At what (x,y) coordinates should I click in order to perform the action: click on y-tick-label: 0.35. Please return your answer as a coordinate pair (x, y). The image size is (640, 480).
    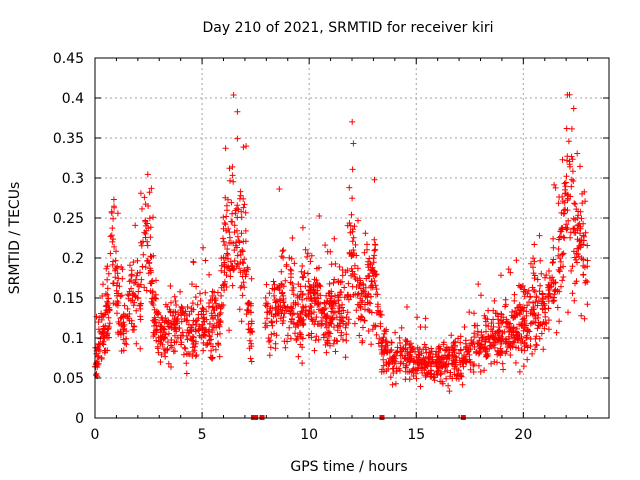
    Looking at the image, I should click on (68, 139).